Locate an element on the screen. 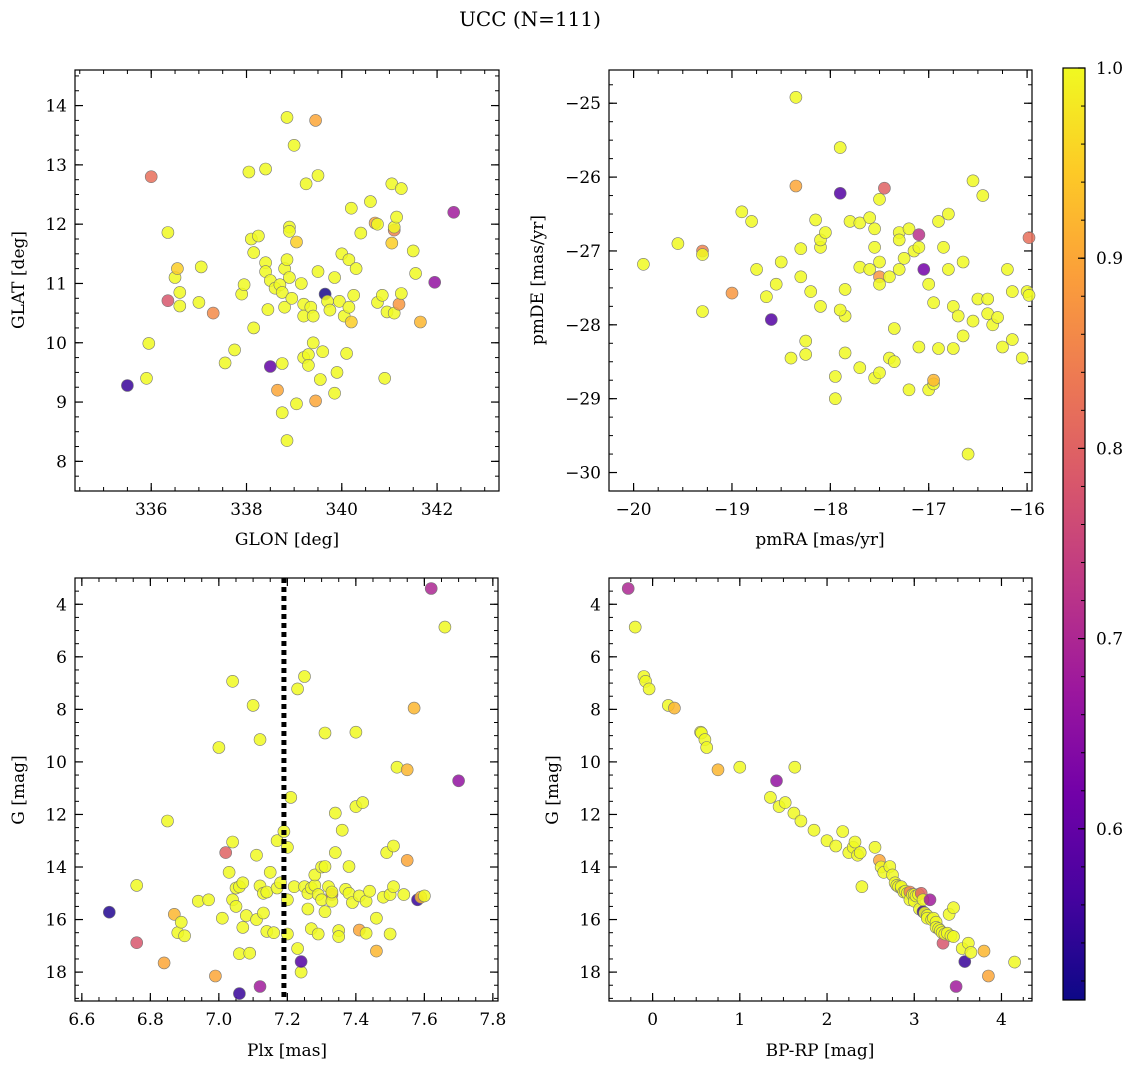 This screenshot has height=1068, width=1136. x-tick-label: −18 is located at coordinates (830, 510).